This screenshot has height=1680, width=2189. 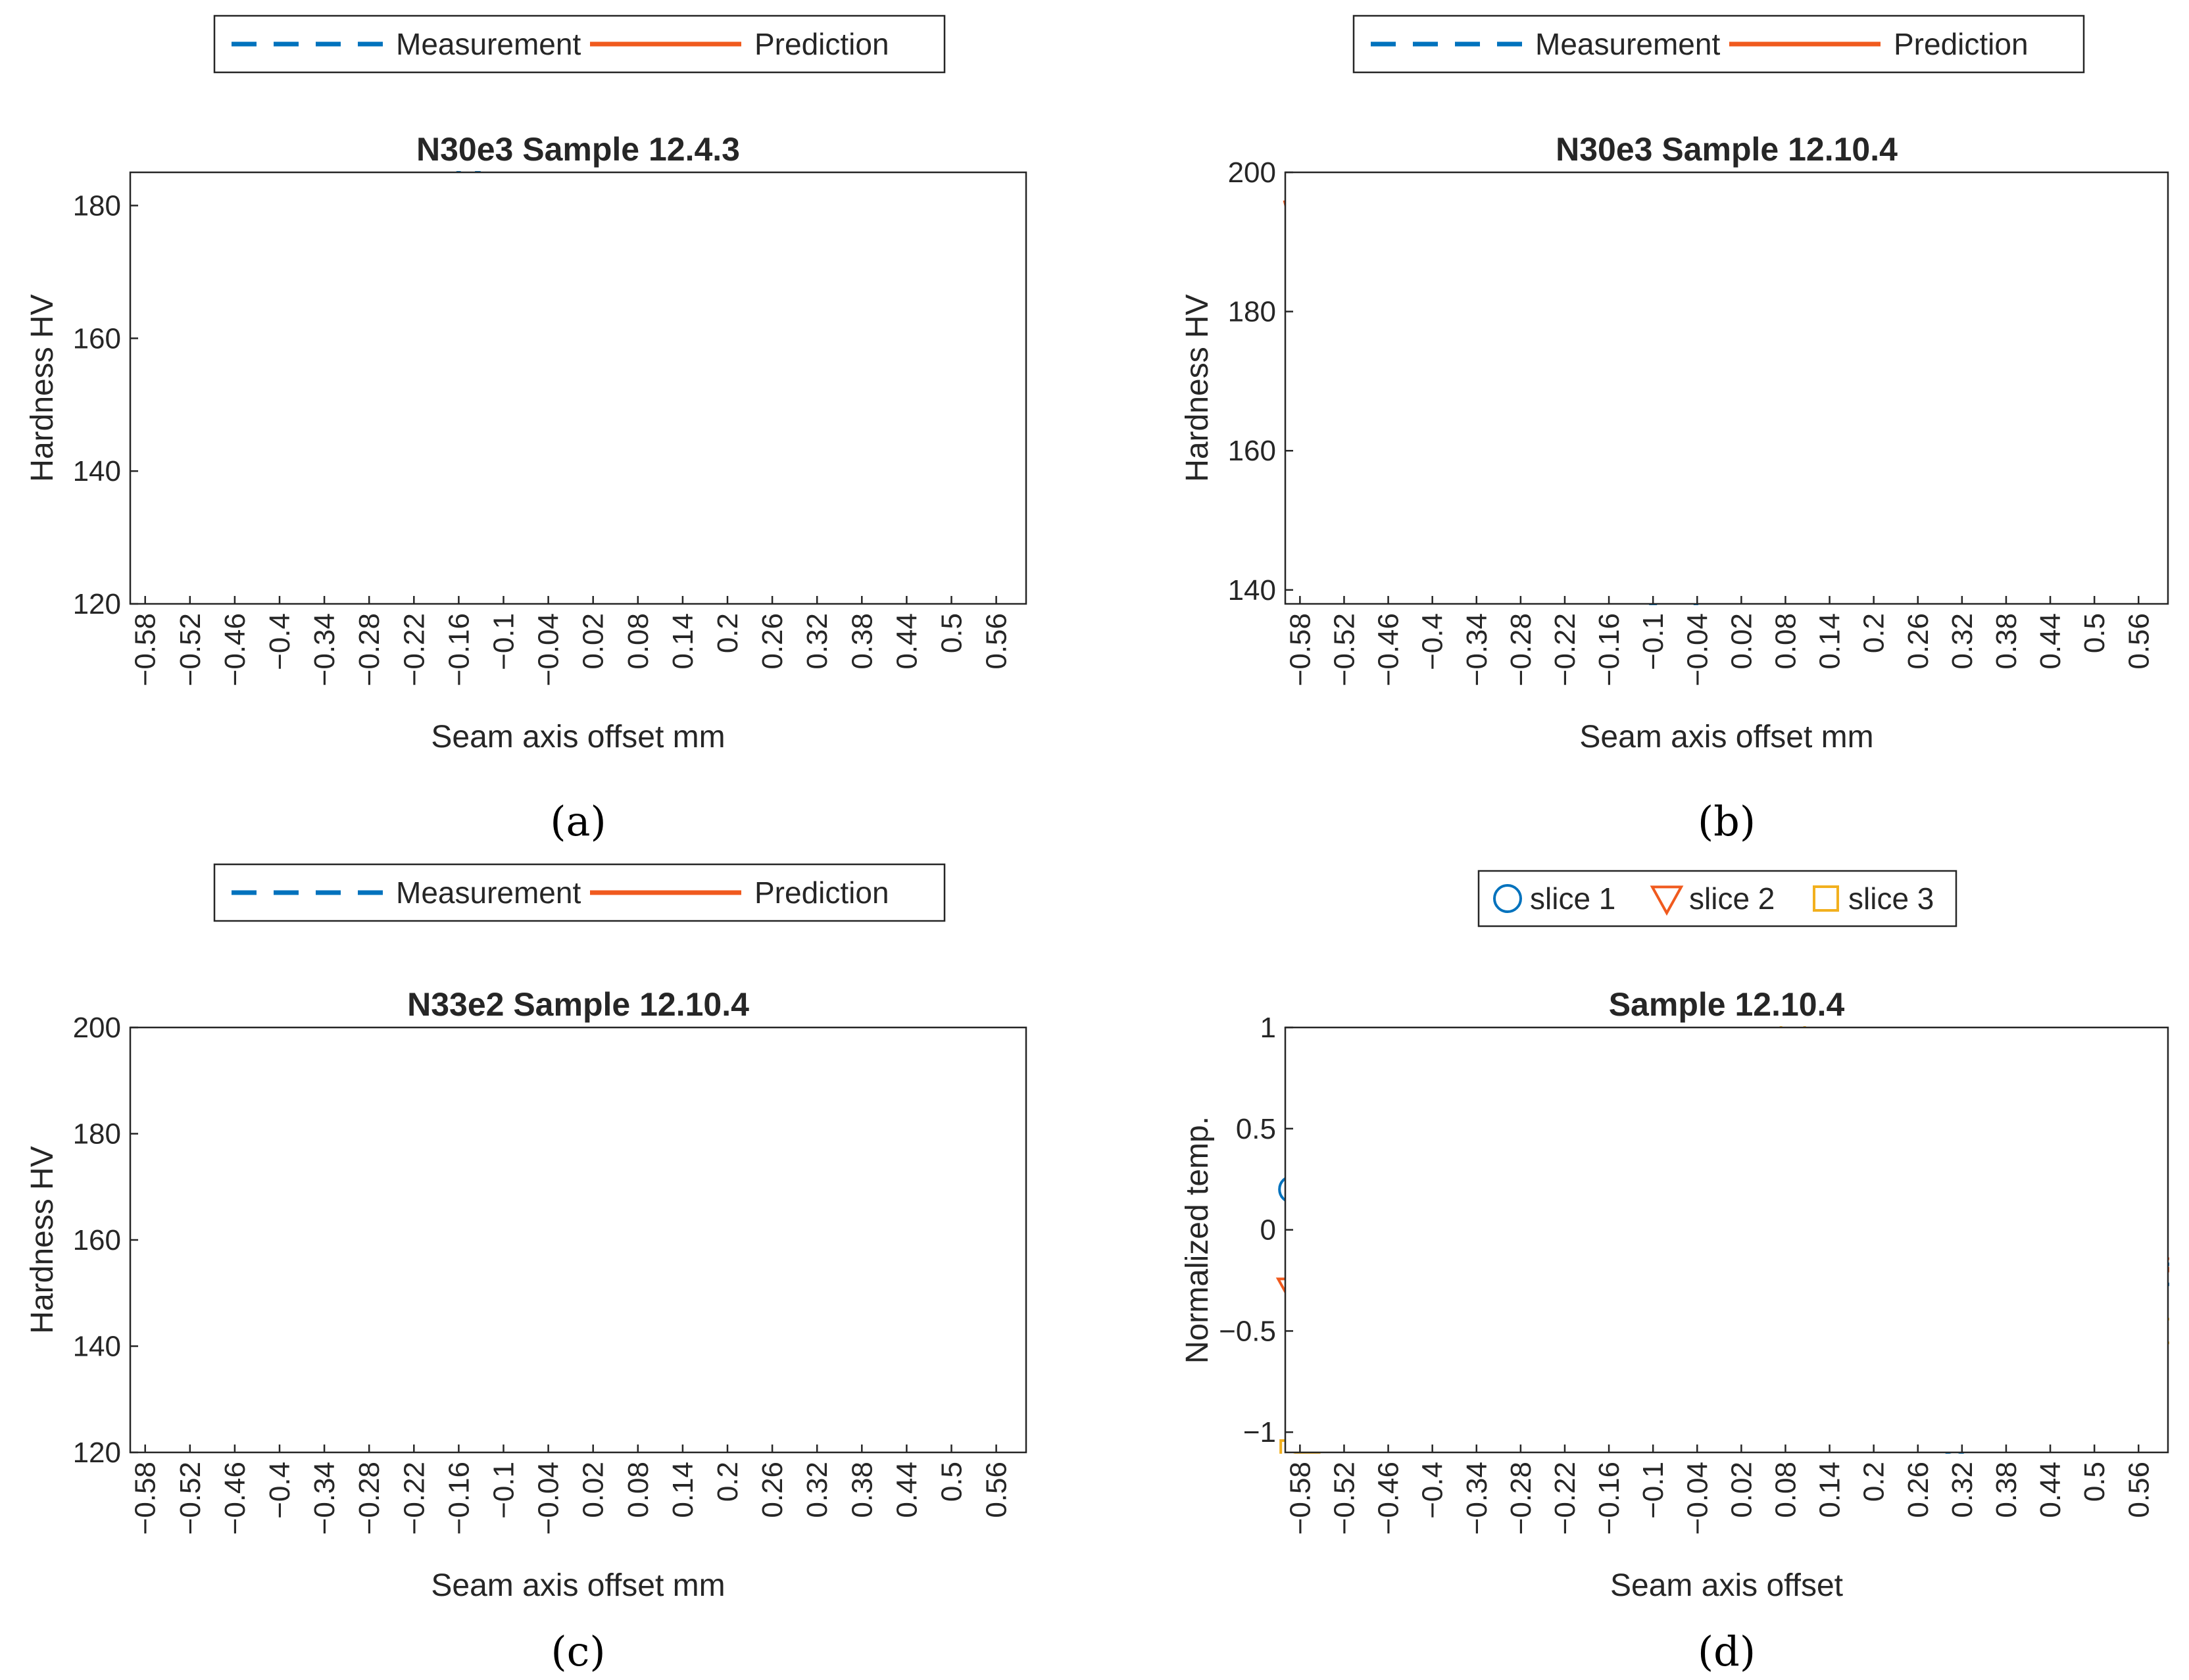 What do you see at coordinates (1727, 821) in the screenshot?
I see `panel-caption: (b)` at bounding box center [1727, 821].